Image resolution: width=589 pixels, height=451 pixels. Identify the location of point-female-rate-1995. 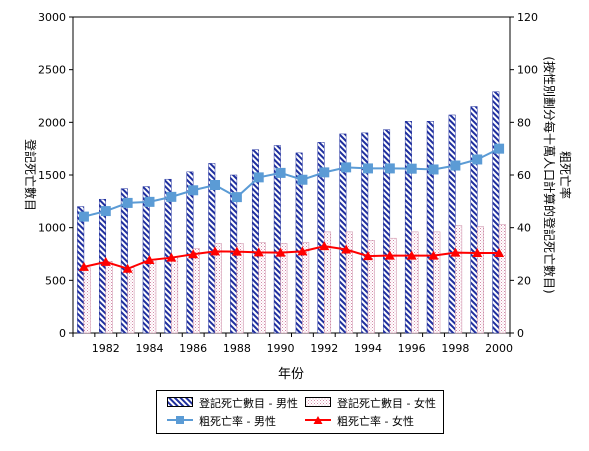
(389, 255).